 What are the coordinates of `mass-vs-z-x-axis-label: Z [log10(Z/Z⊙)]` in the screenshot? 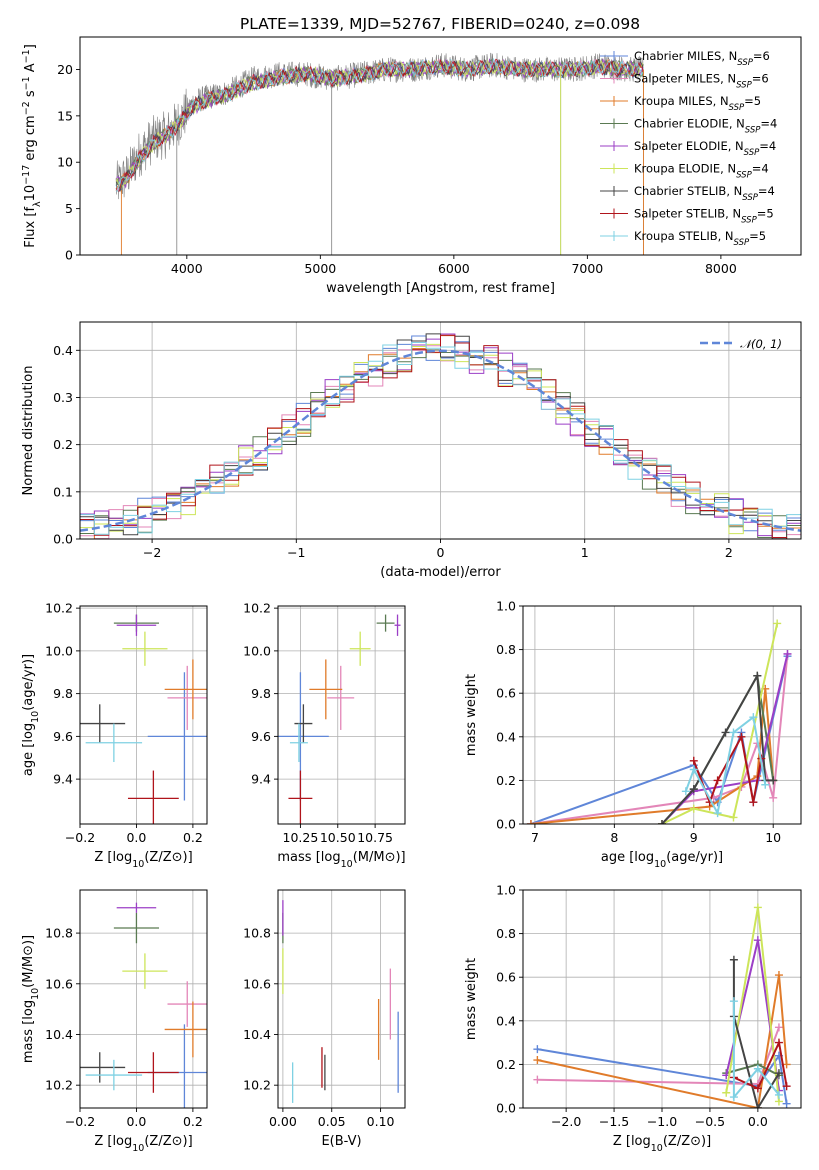 It's located at (143, 1144).